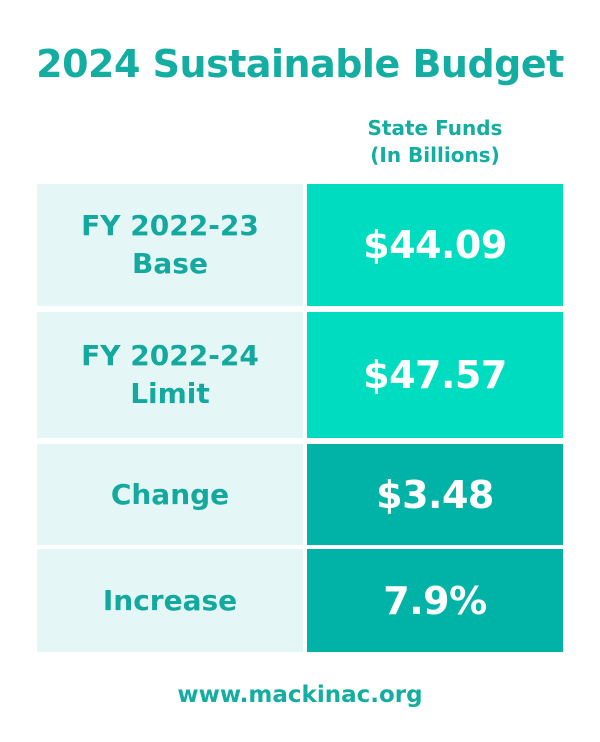 This screenshot has width=600, height=742. Describe the element at coordinates (170, 245) in the screenshot. I see `row-label-base: FY 2022-23 Base` at that location.